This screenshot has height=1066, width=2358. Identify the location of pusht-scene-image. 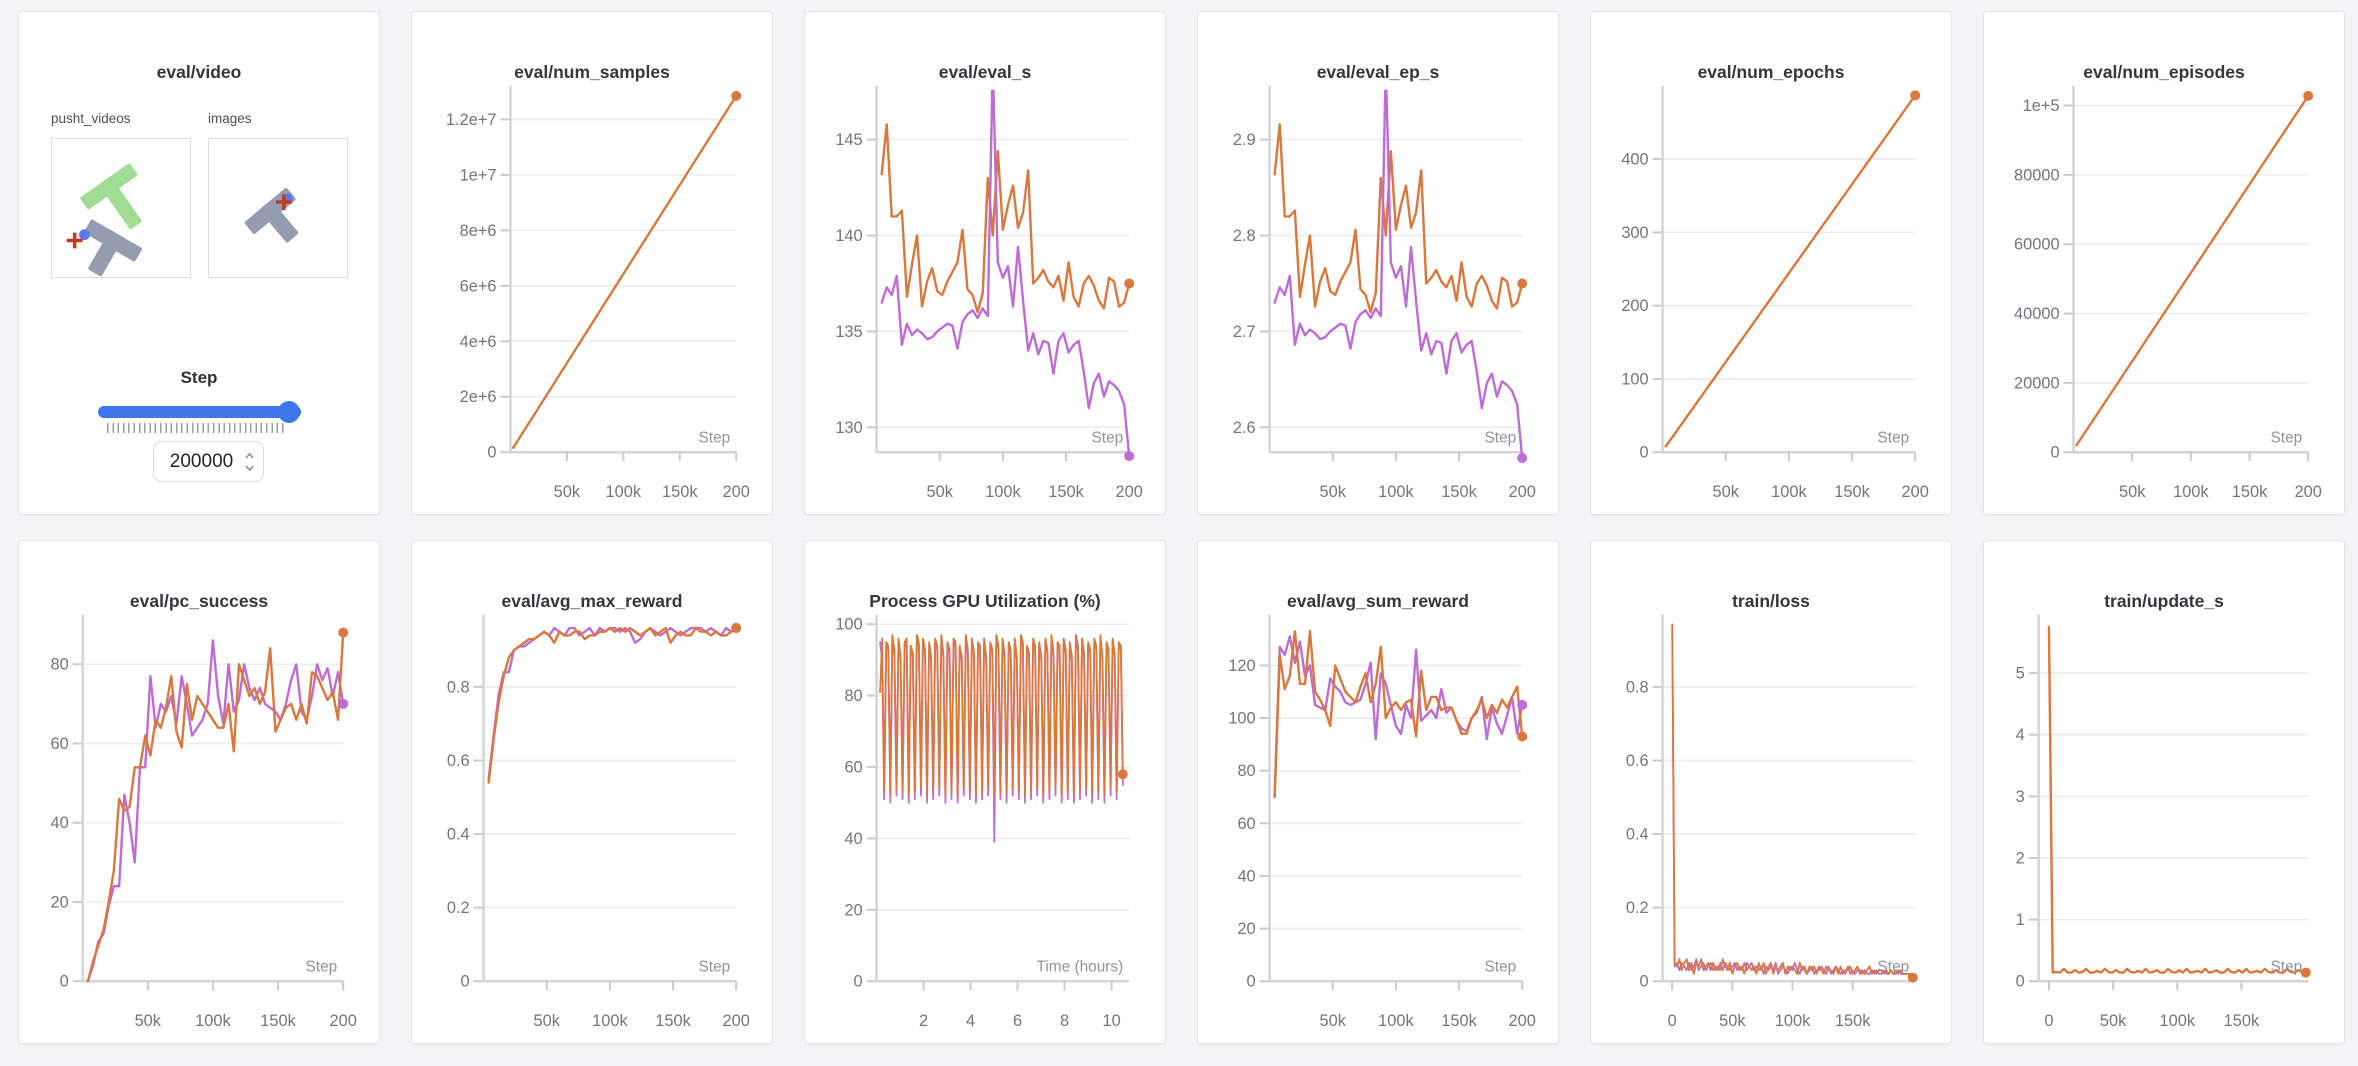
(271, 215).